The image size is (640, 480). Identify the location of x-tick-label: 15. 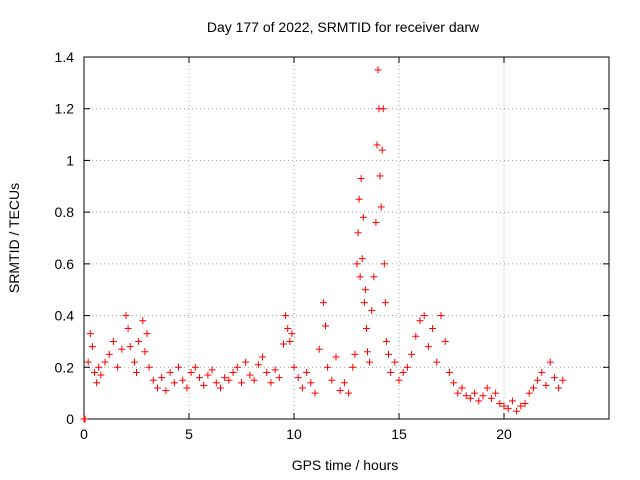
(399, 434).